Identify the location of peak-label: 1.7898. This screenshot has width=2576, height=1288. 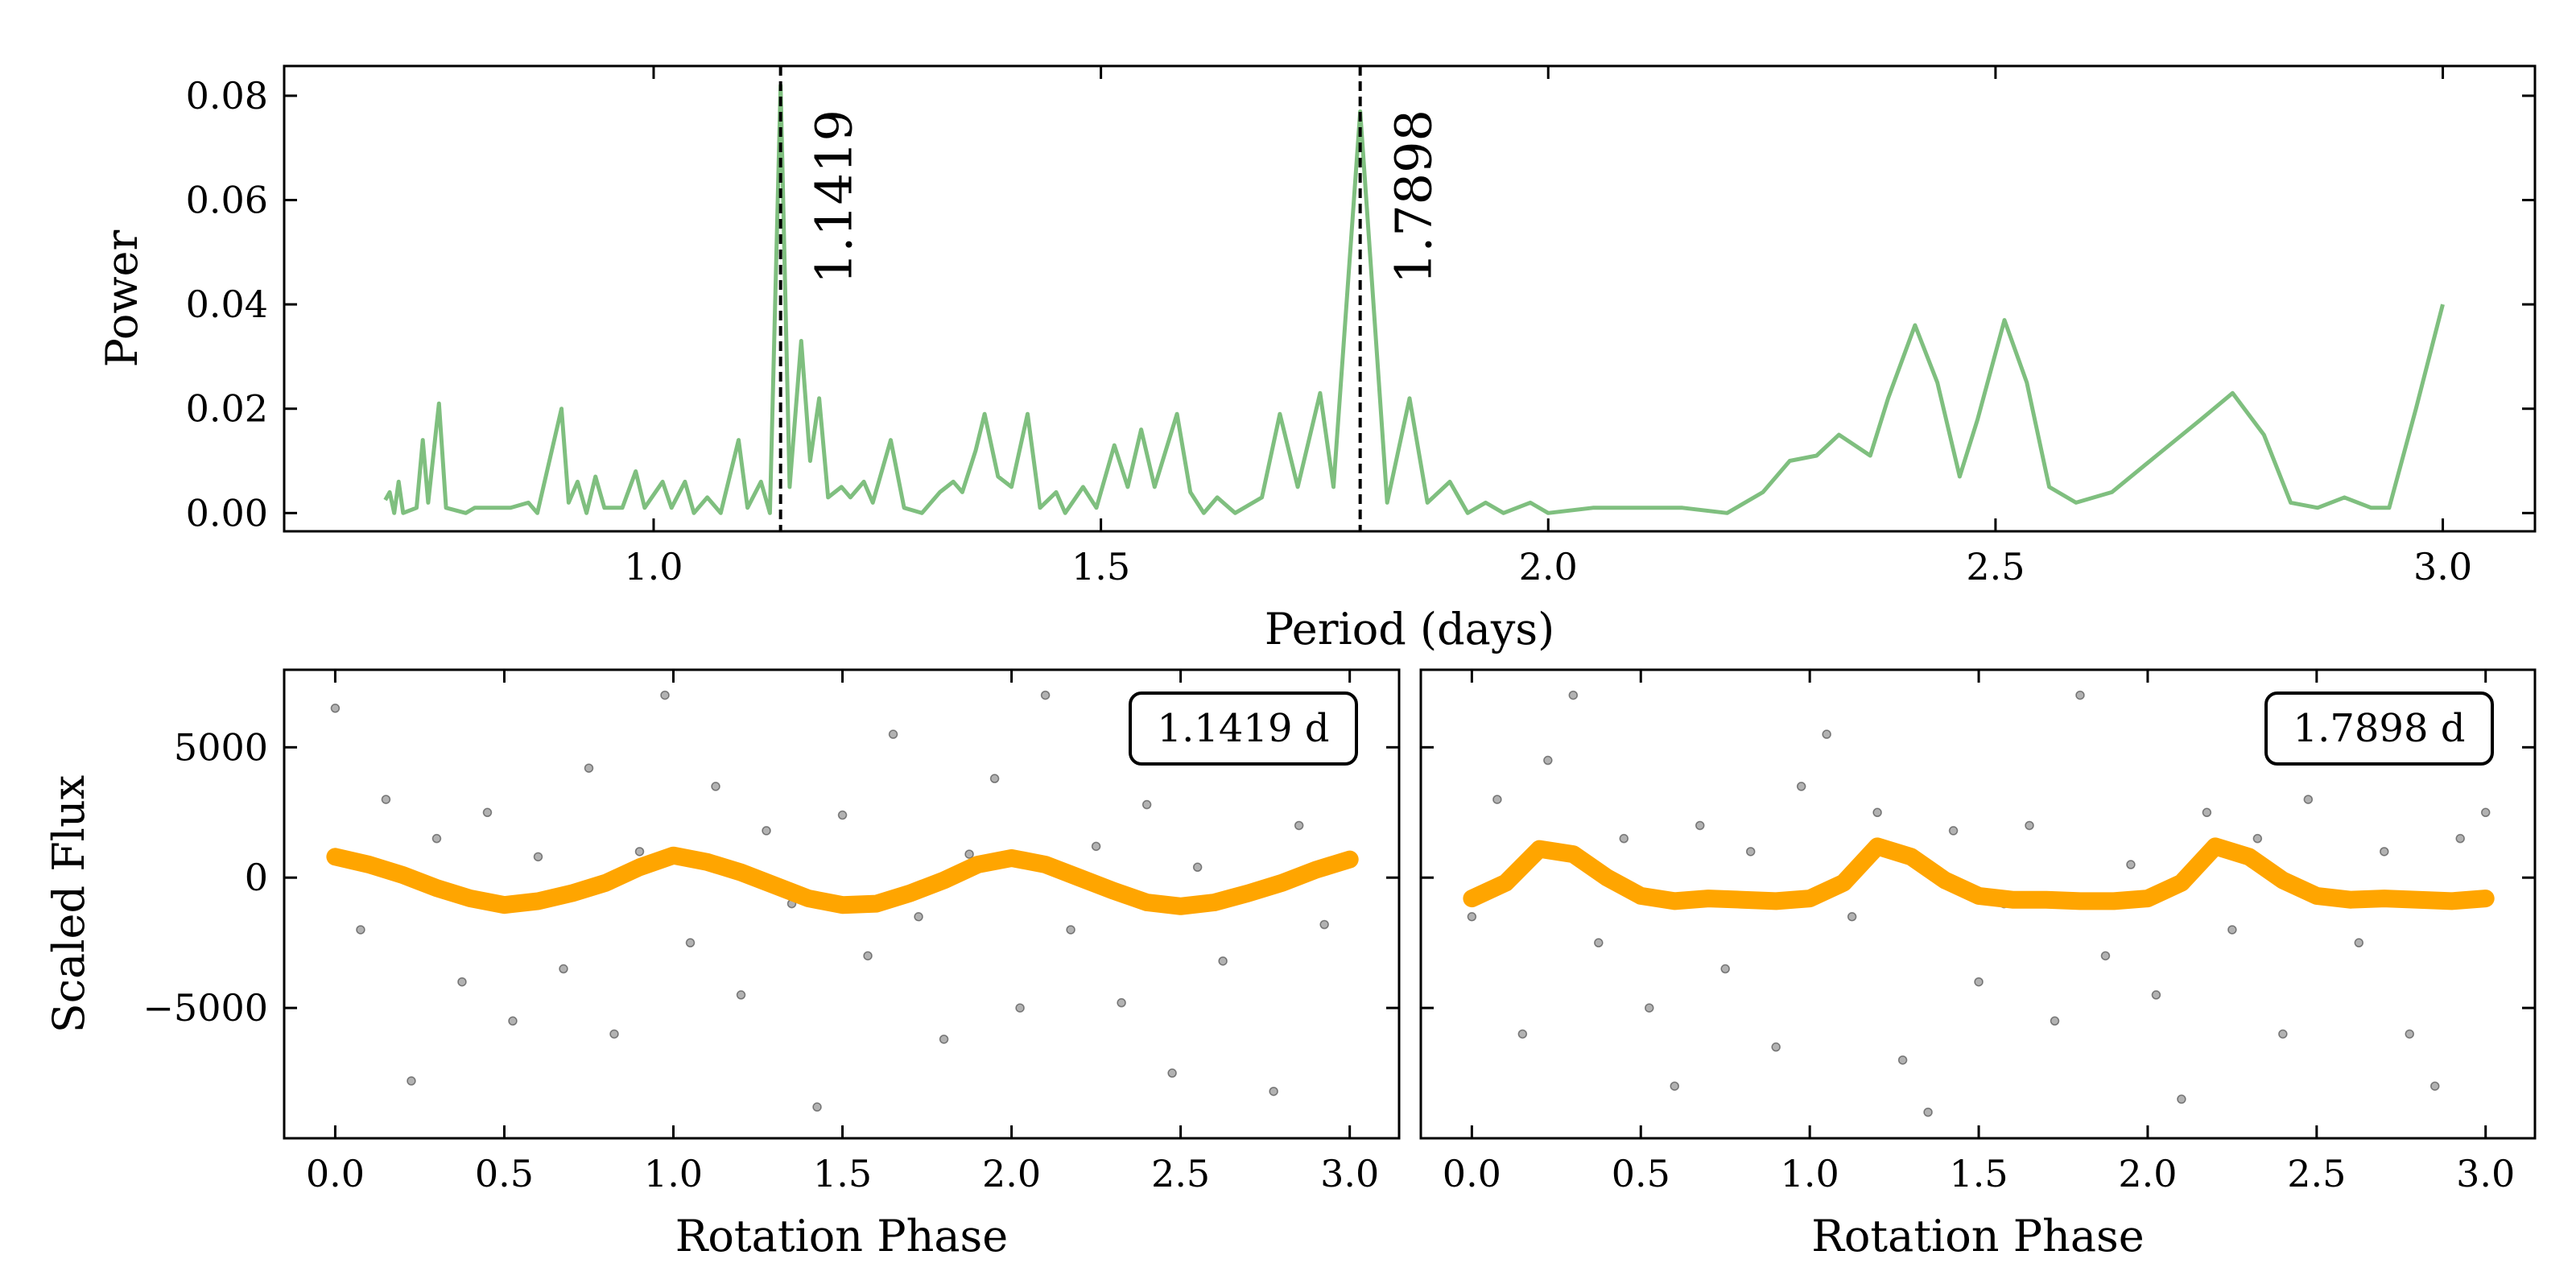
(1414, 196).